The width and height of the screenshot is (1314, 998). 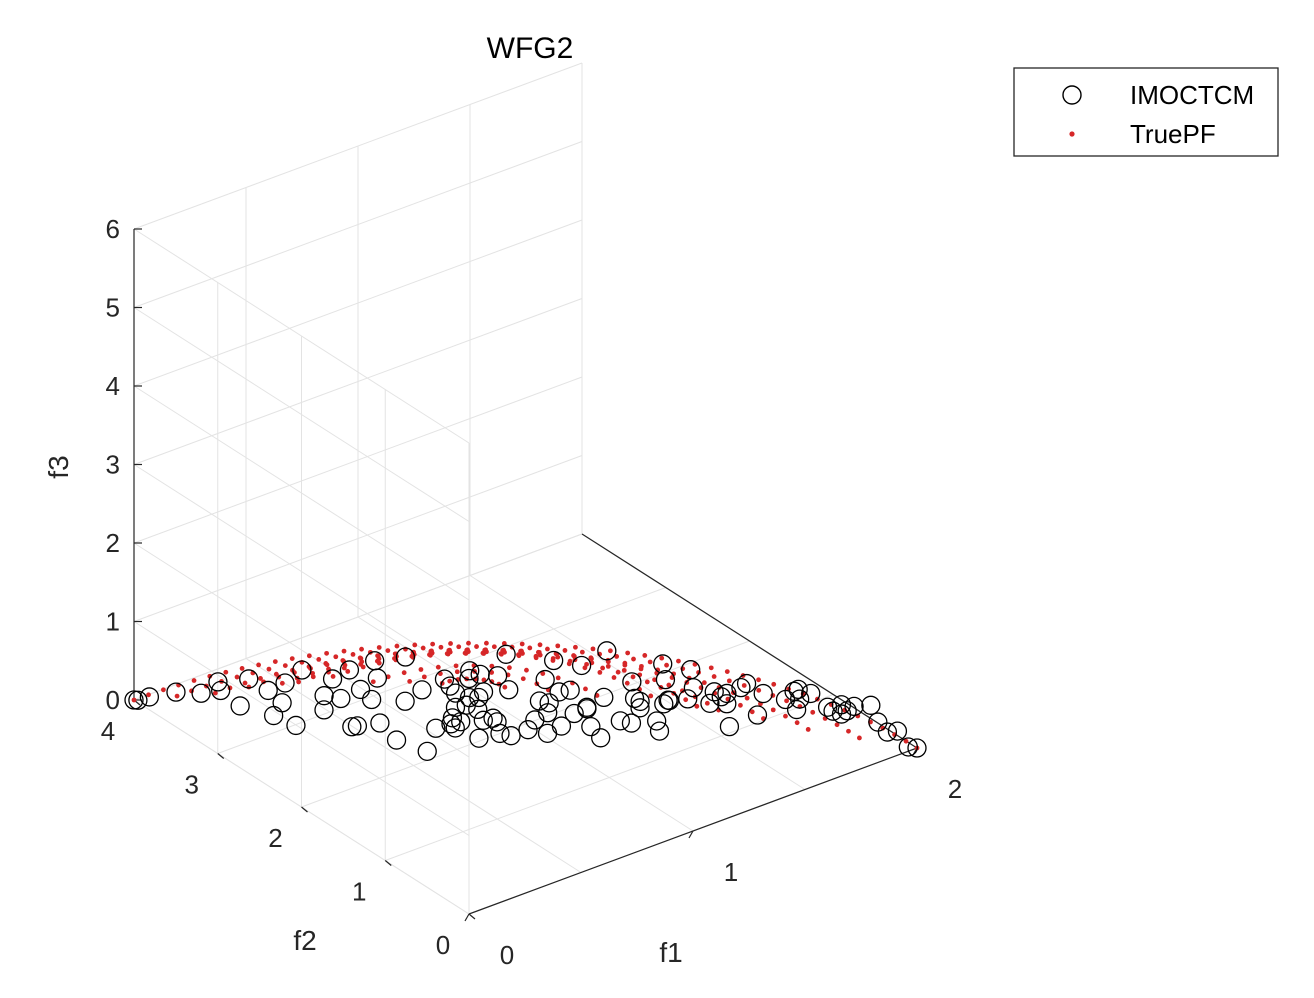 What do you see at coordinates (304, 940) in the screenshot?
I see `y-axis-label: f2` at bounding box center [304, 940].